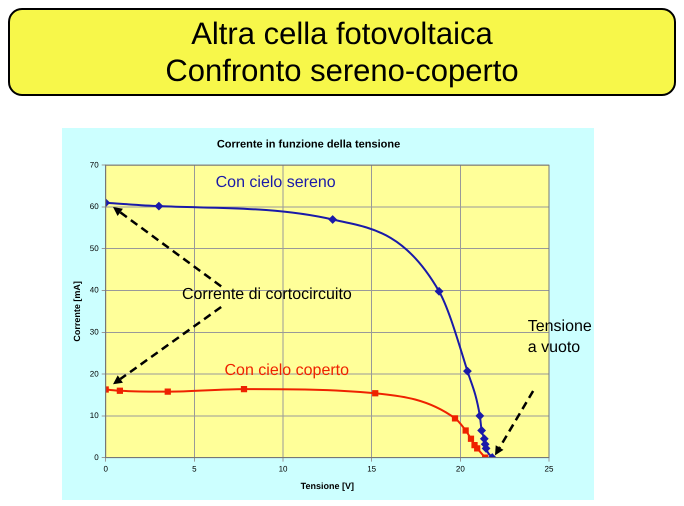  I want to click on x-tick-label: 25, so click(549, 469).